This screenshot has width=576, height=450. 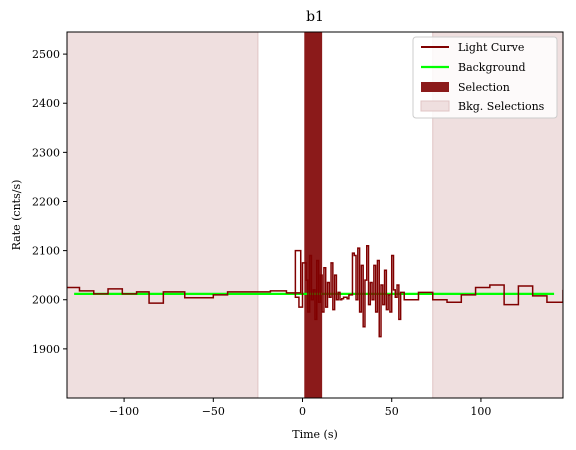 I want to click on legend-box, so click(x=485, y=77).